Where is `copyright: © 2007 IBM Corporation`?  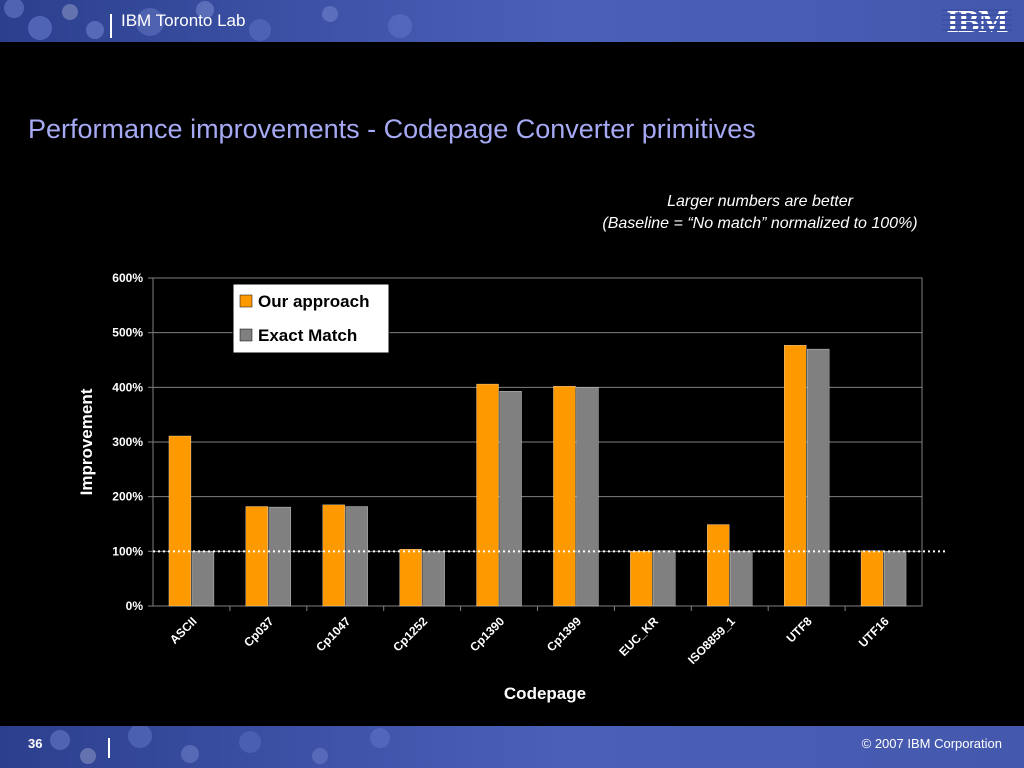 copyright: © 2007 IBM Corporation is located at coordinates (931, 743).